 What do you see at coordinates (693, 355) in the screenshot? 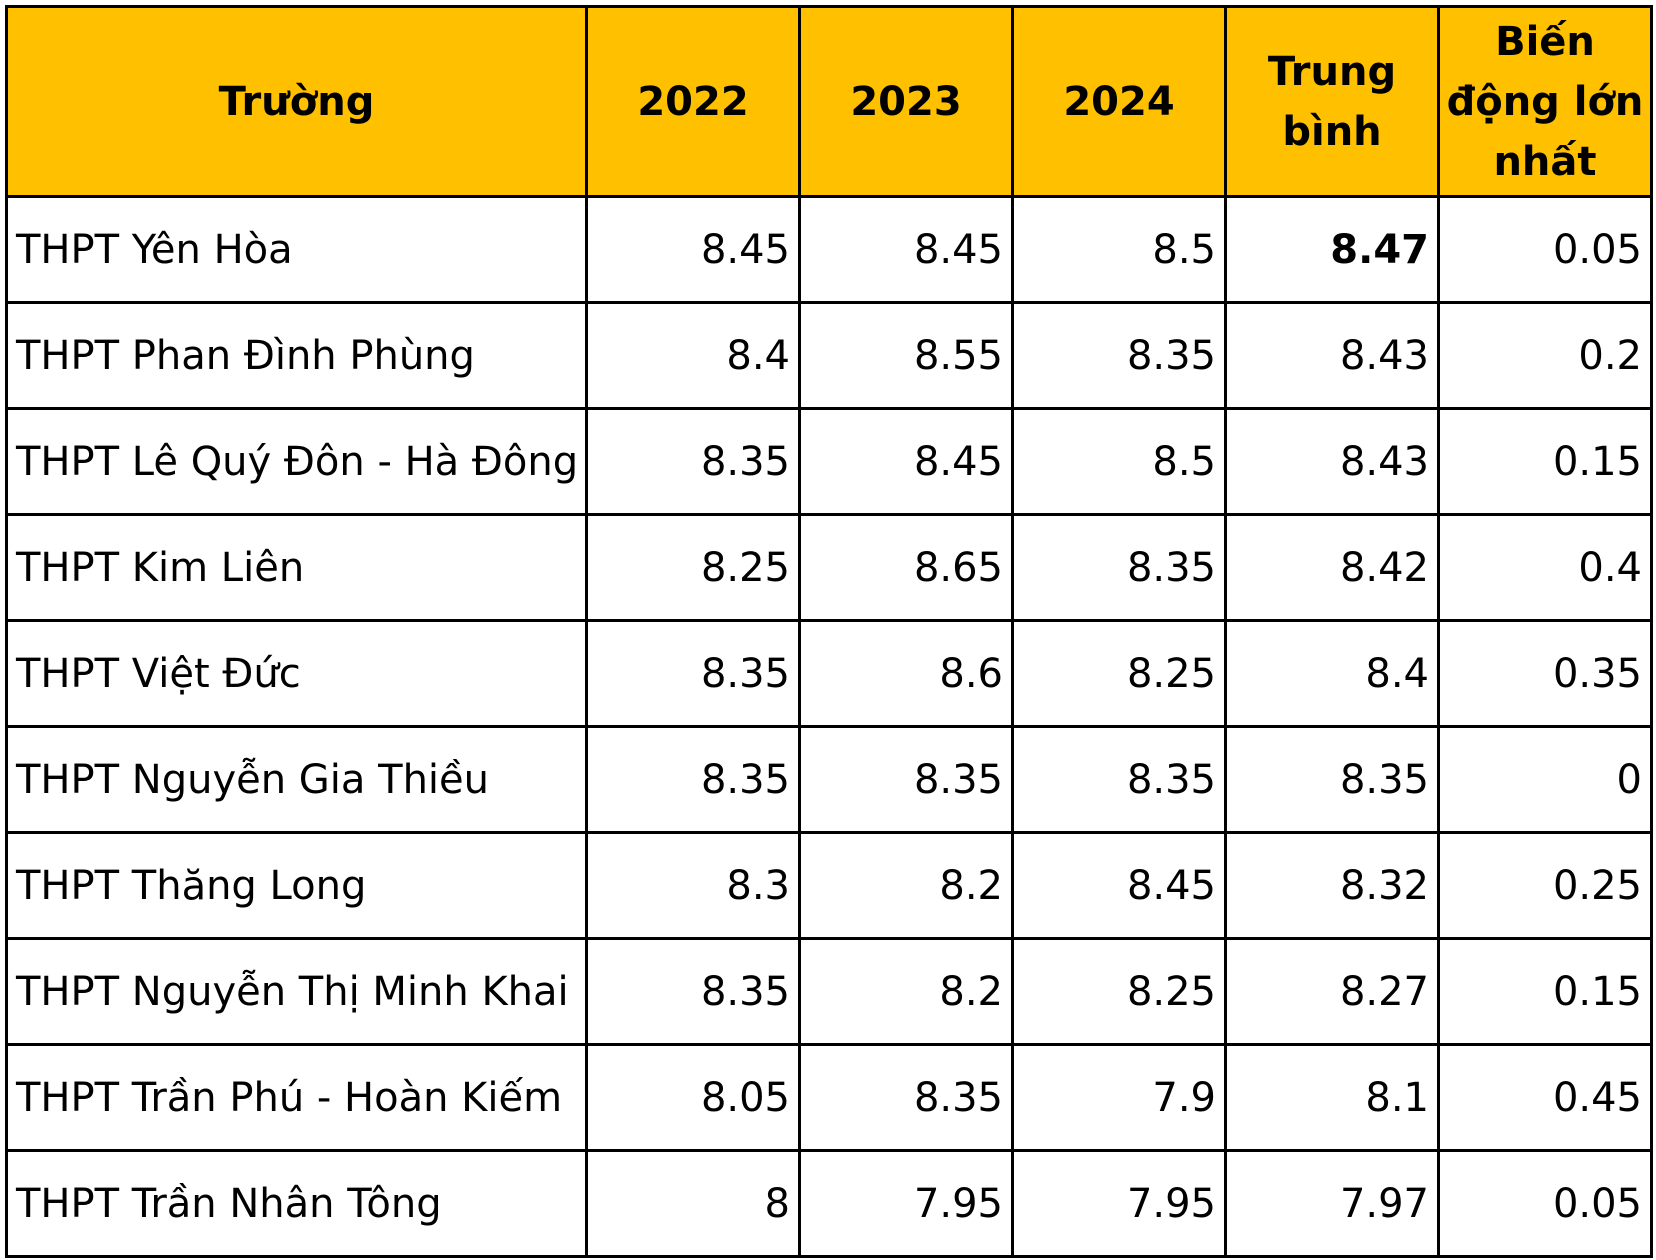
I see `cell-2022: 8.4` at bounding box center [693, 355].